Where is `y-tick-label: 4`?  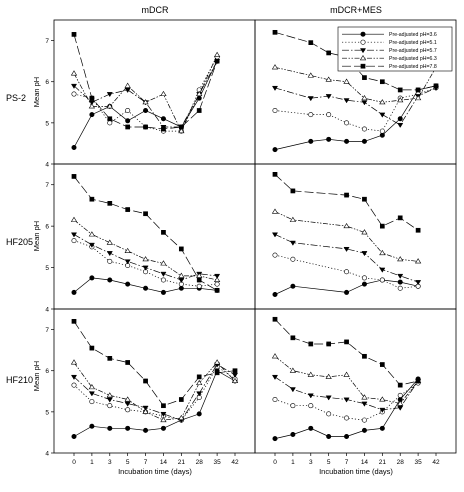
y-tick-label: 4 is located at coordinates (47, 310).